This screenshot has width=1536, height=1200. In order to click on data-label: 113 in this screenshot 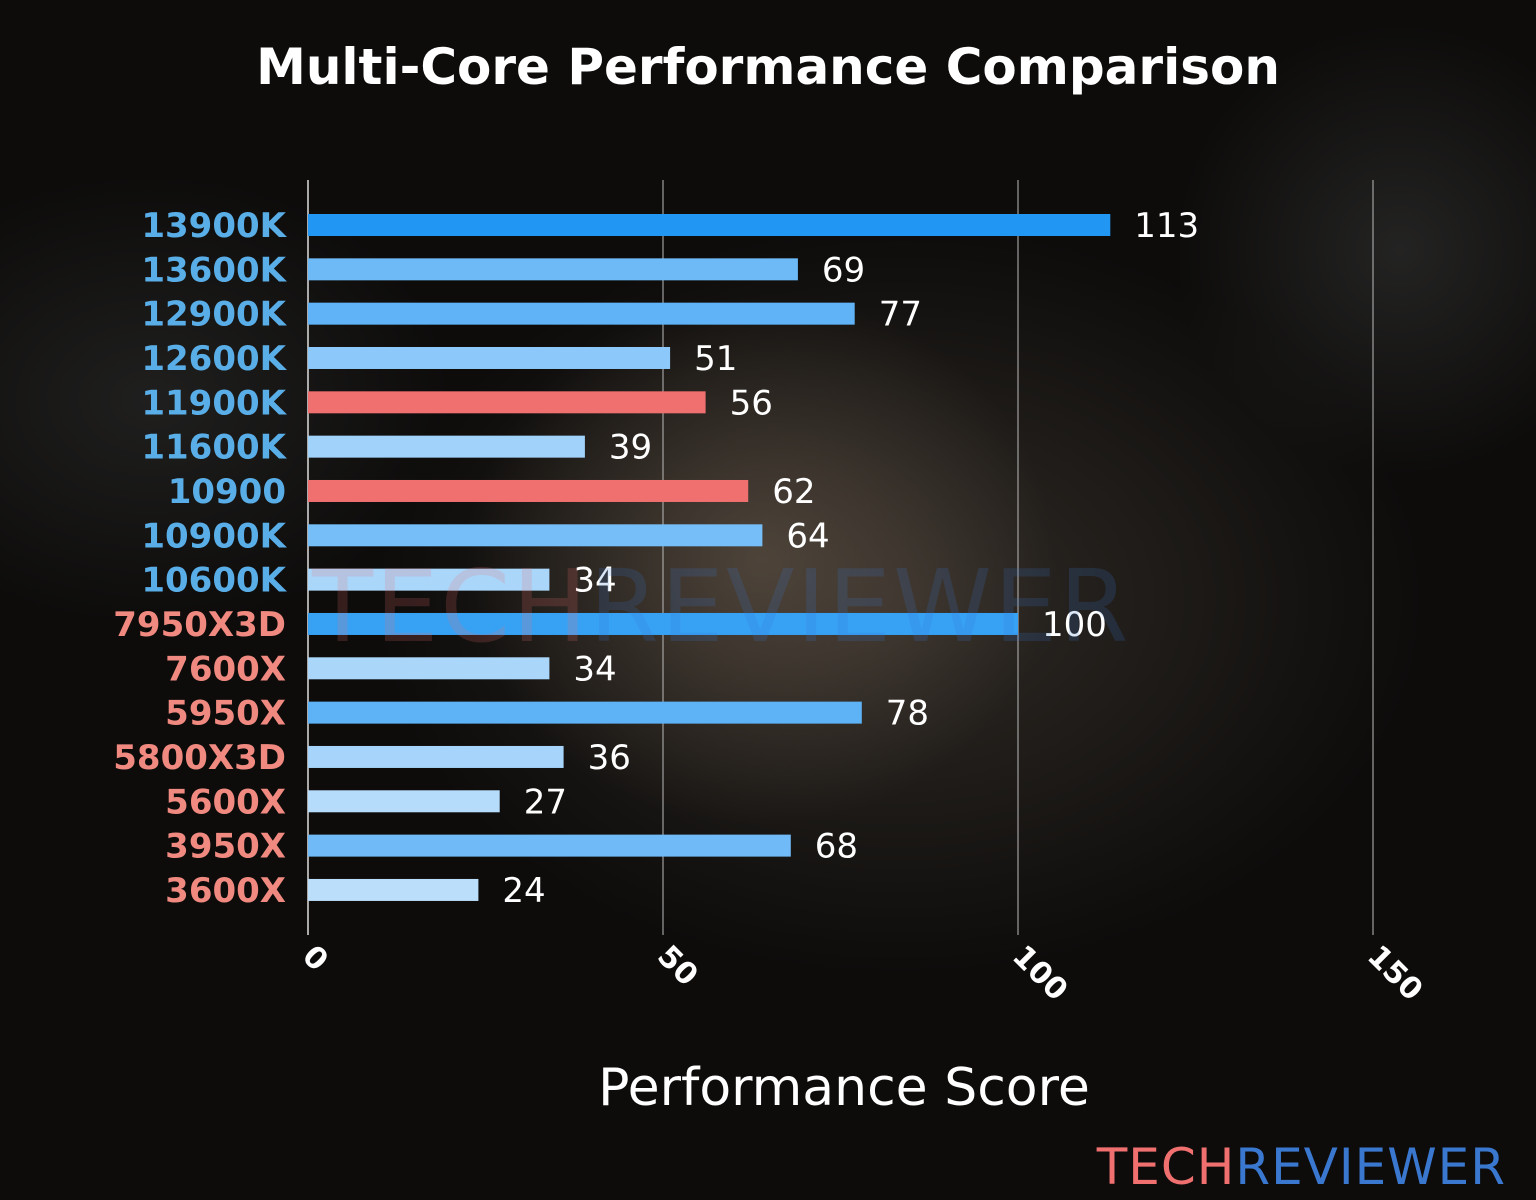, I will do `click(1166, 226)`.